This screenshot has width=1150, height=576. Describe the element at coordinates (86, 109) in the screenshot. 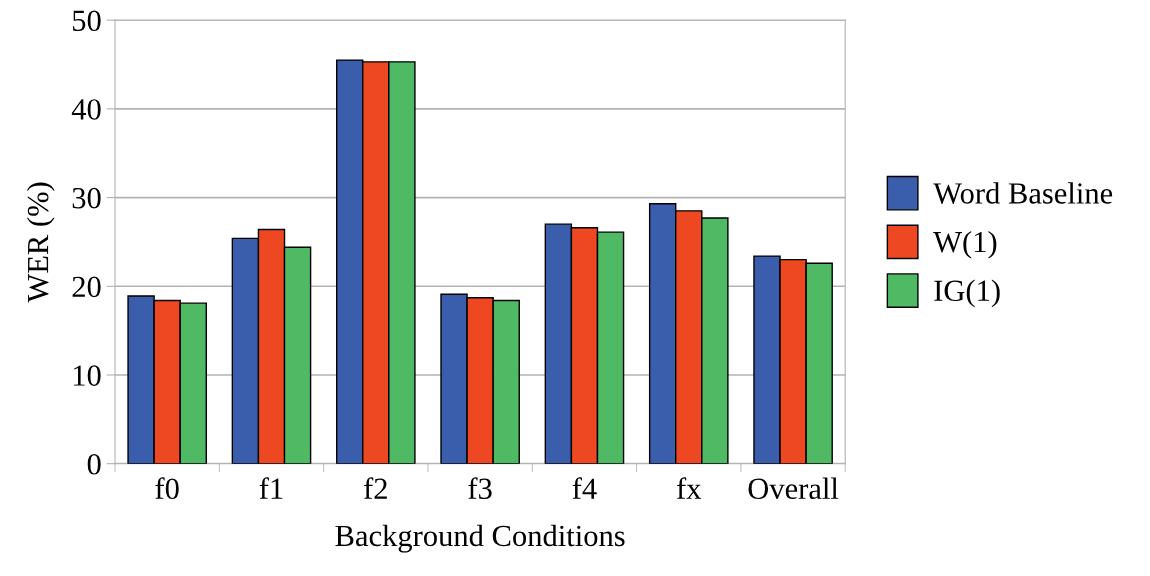

I see `y-tick-label: 40` at that location.